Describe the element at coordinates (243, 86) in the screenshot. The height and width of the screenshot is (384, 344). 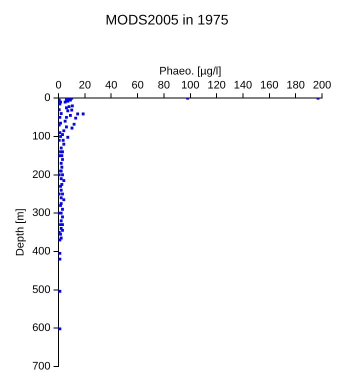
I see `x-tick-label: 140` at that location.